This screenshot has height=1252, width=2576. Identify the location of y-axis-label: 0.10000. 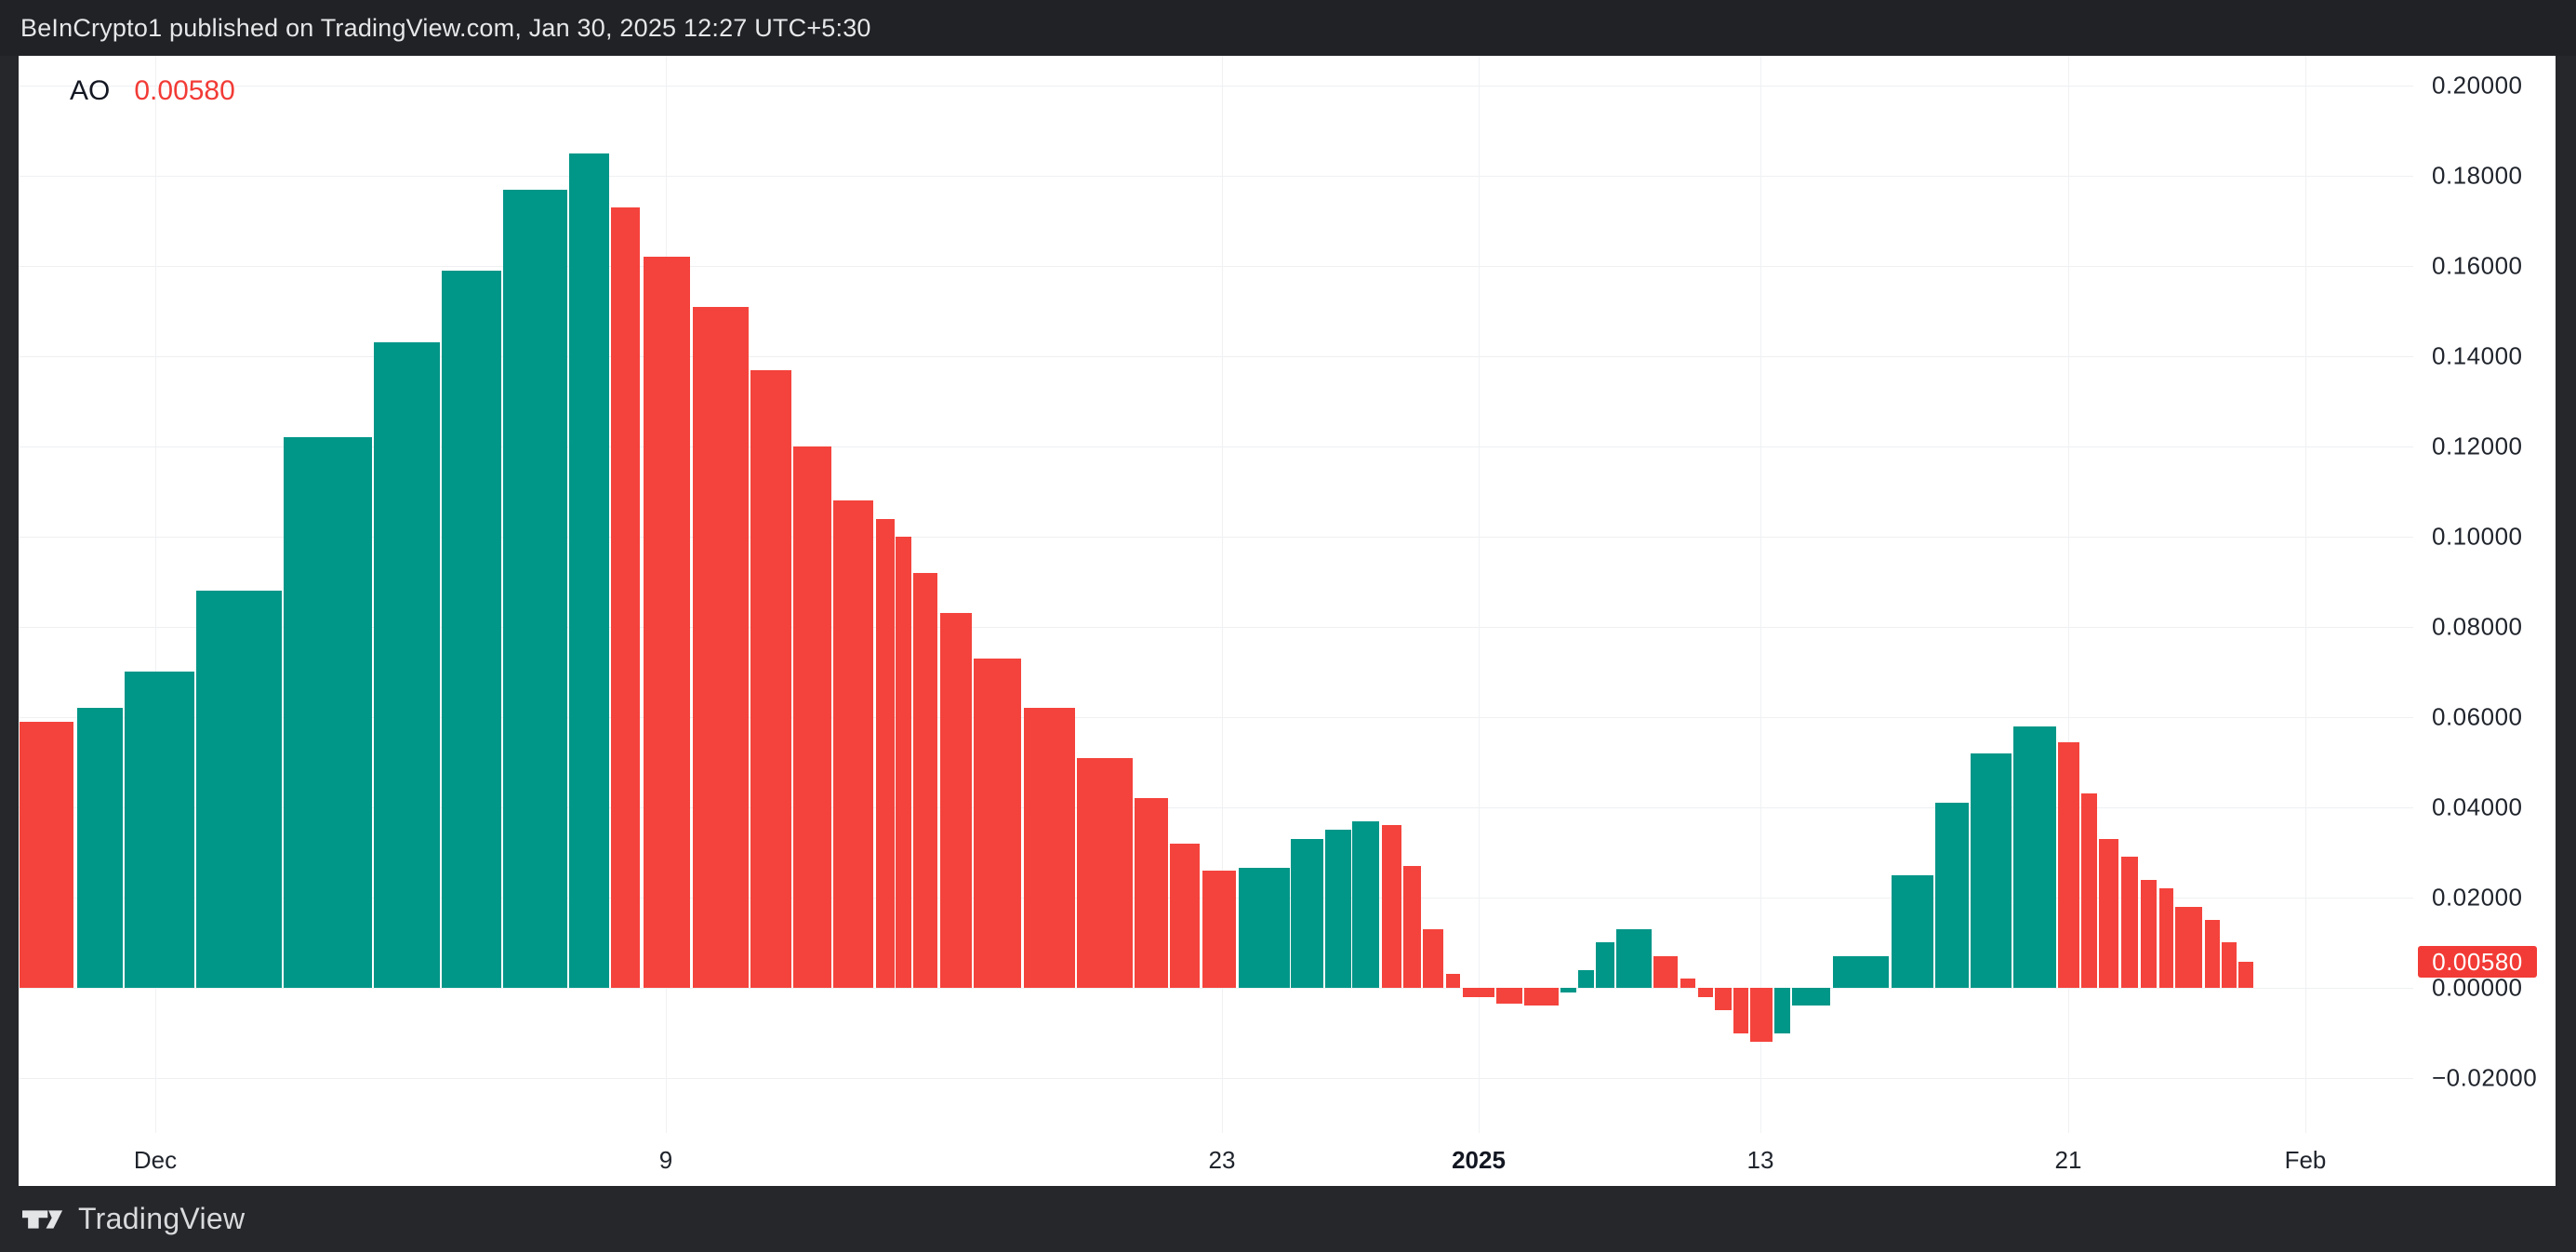
(2477, 536).